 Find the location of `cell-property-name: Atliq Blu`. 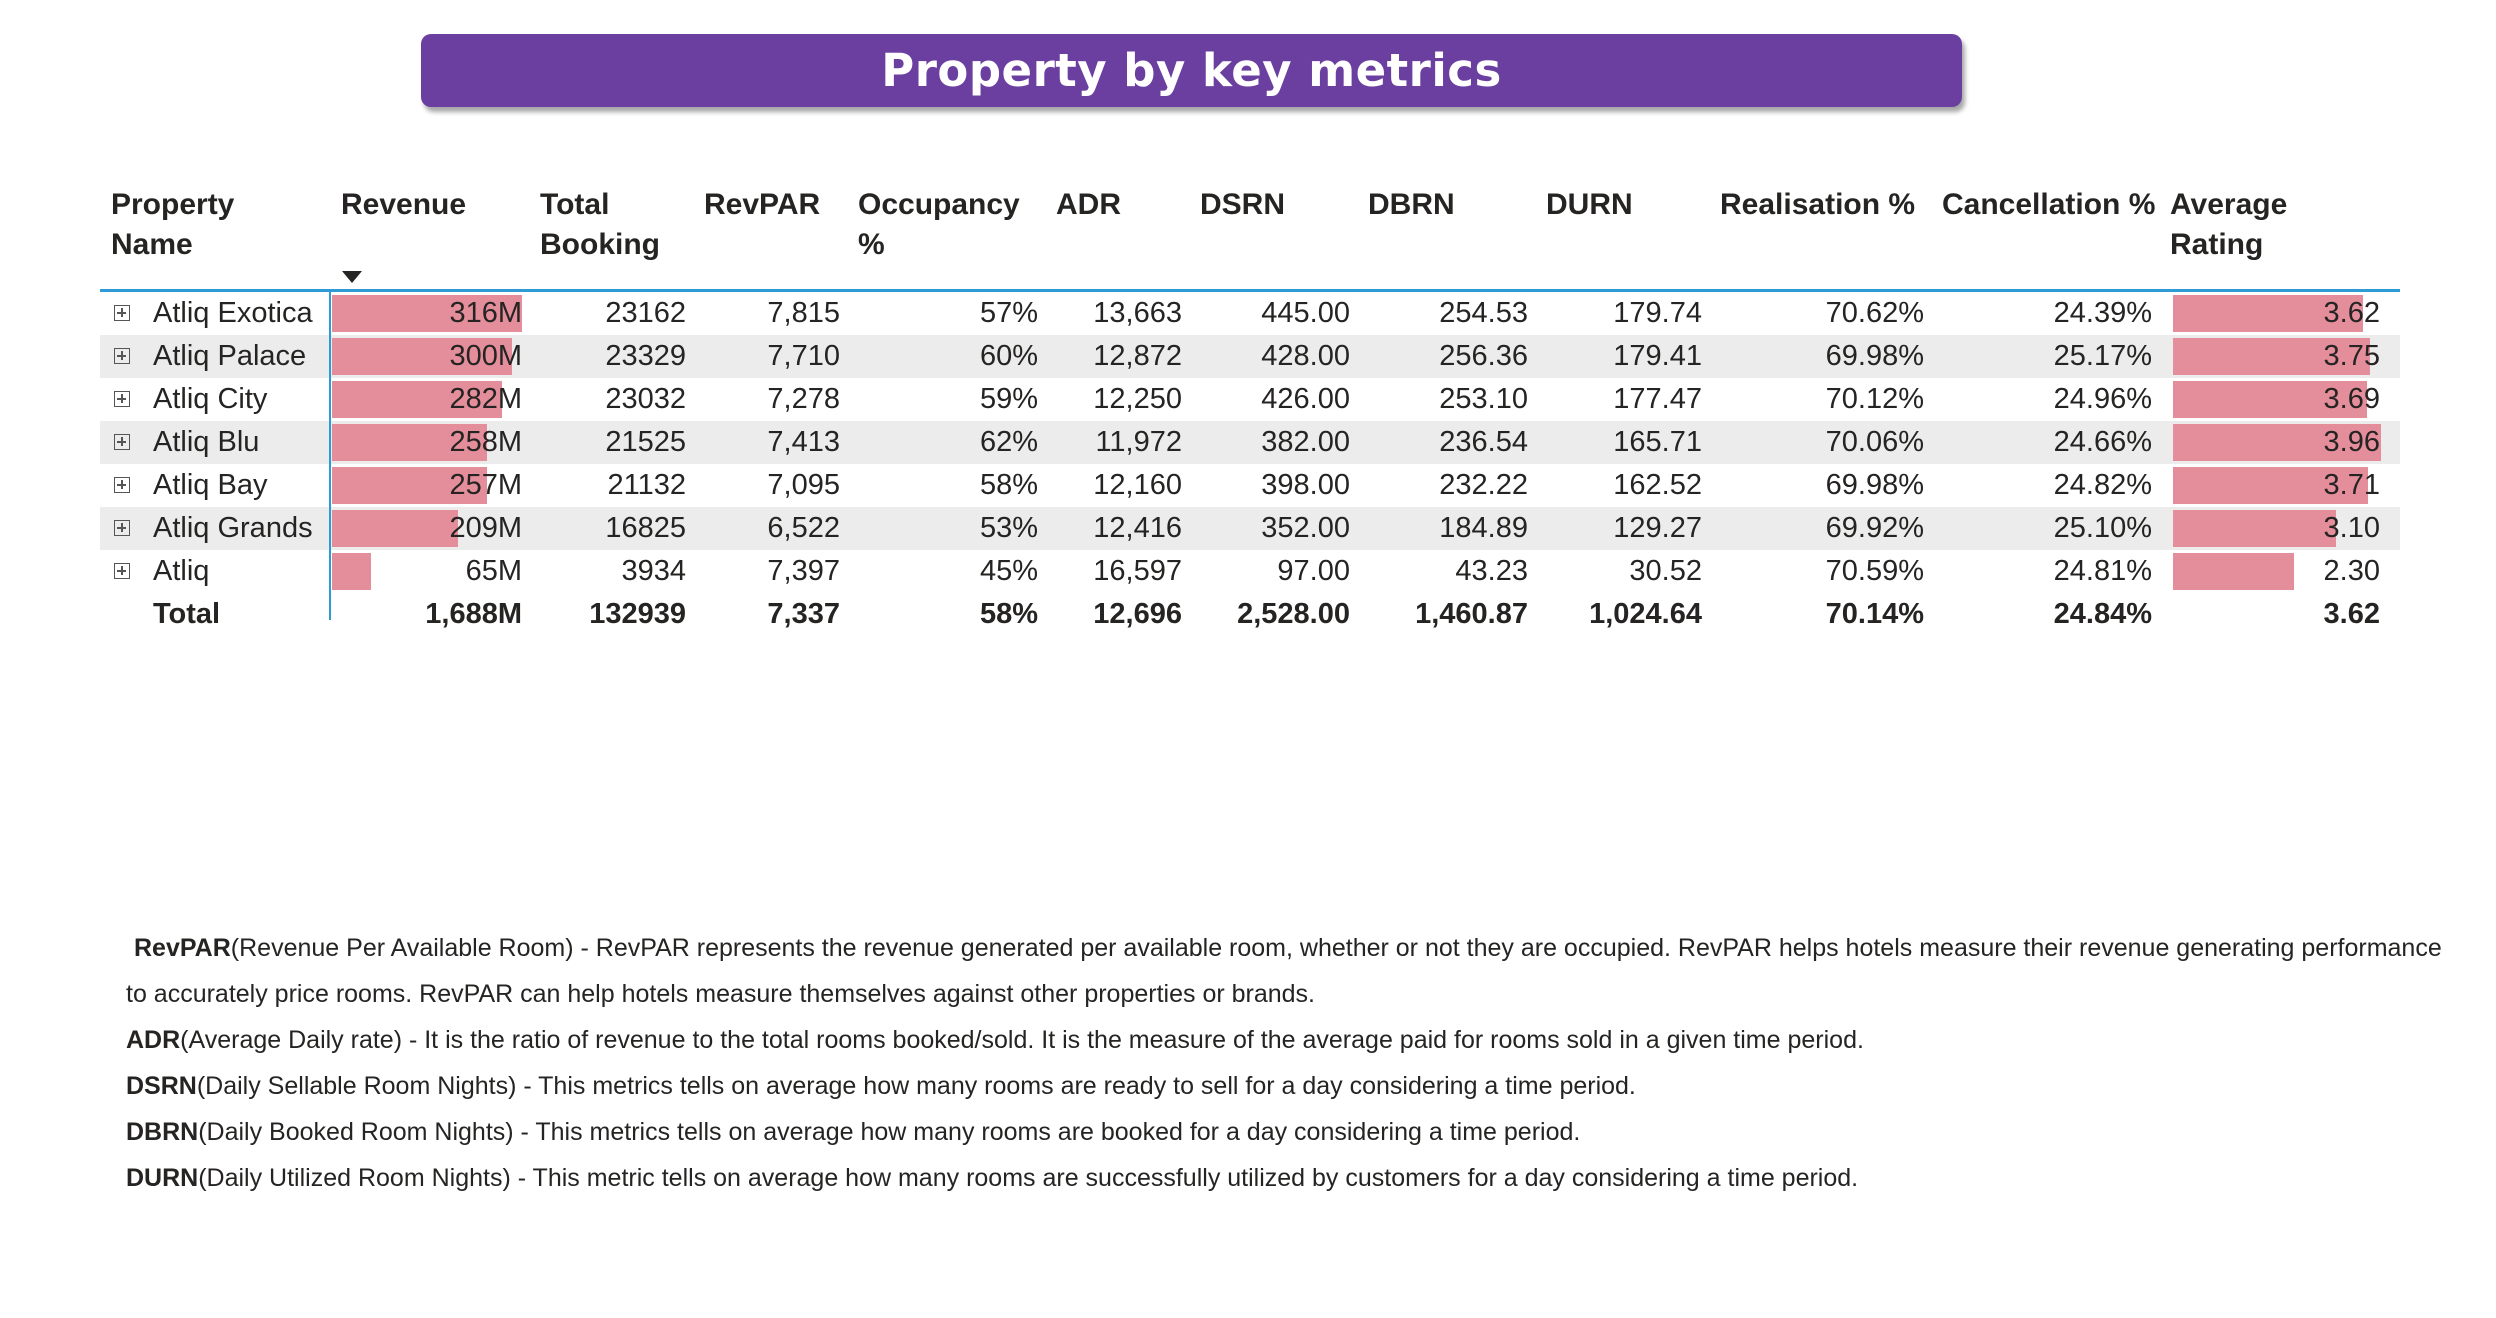

cell-property-name: Atliq Blu is located at coordinates (206, 442).